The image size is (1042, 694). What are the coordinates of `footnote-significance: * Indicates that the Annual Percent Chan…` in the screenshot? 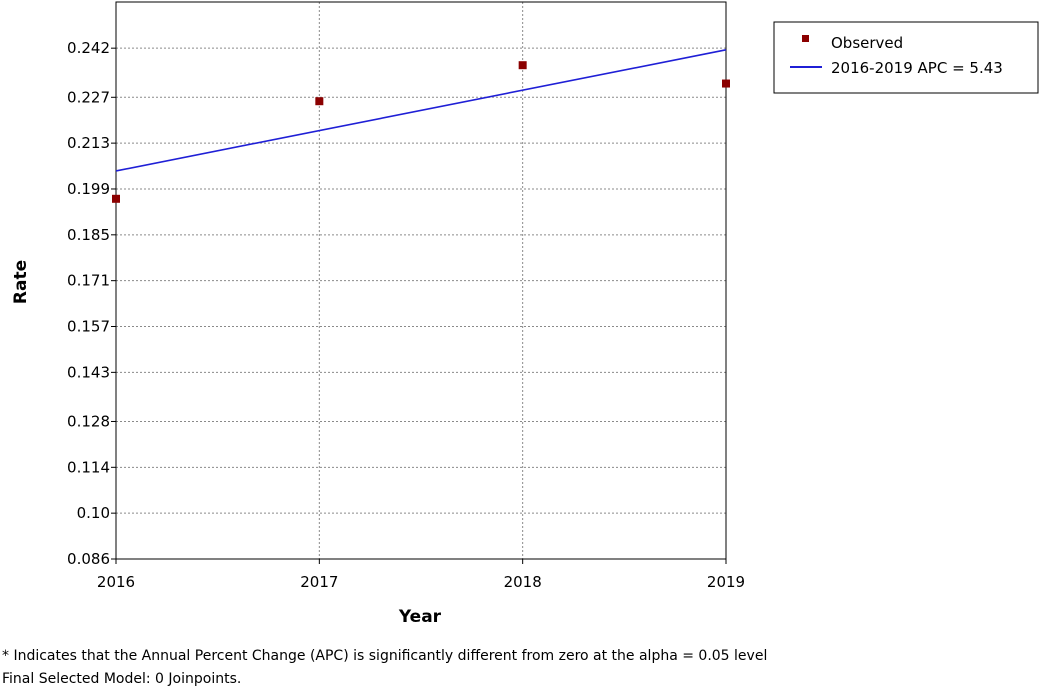 It's located at (385, 656).